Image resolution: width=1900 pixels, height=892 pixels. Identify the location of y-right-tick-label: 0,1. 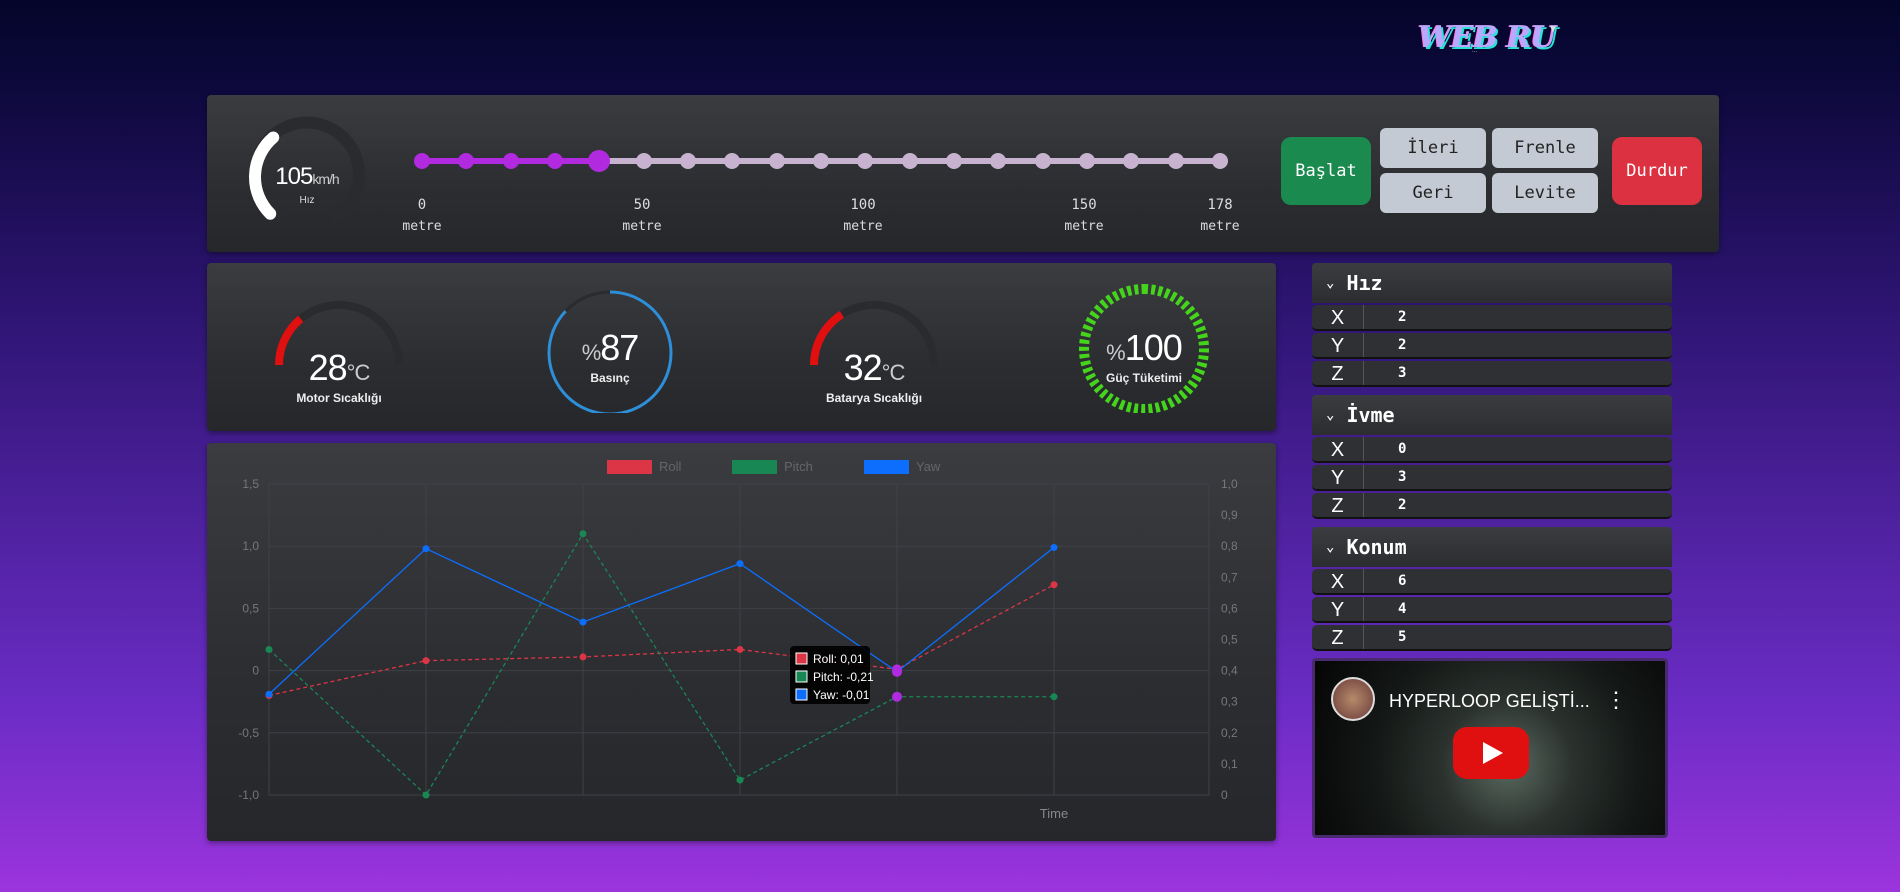
(1229, 764).